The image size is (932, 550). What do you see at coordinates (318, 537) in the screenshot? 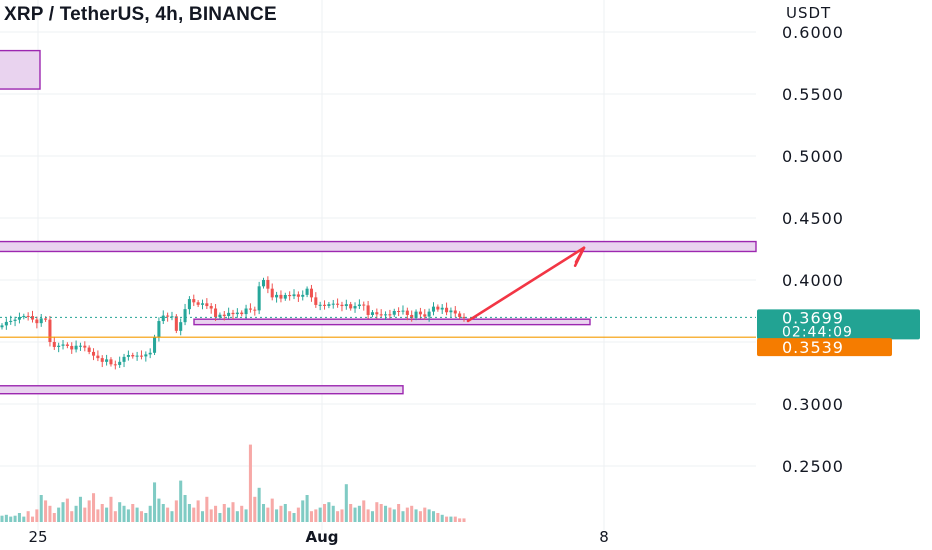
I see `x-axis: 25 Aug 8` at bounding box center [318, 537].